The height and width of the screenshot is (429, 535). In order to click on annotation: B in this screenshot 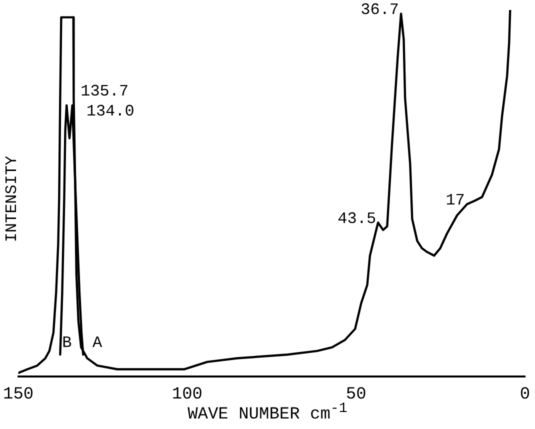, I will do `click(67, 343)`.